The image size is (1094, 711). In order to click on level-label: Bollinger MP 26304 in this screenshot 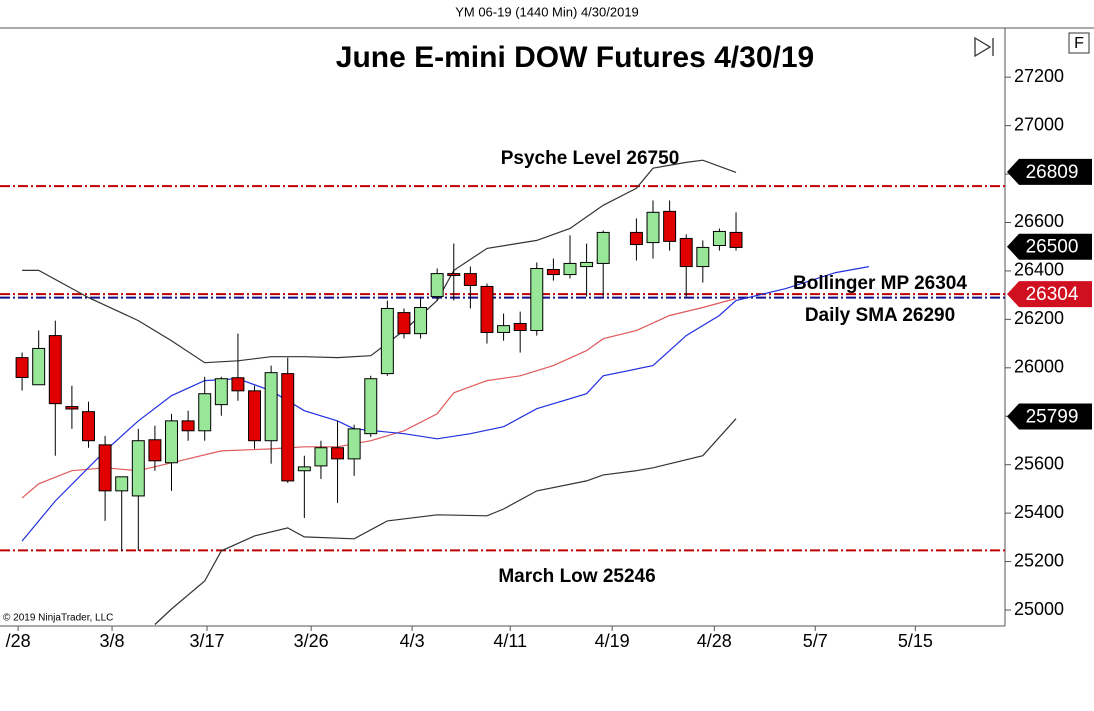, I will do `click(880, 283)`.